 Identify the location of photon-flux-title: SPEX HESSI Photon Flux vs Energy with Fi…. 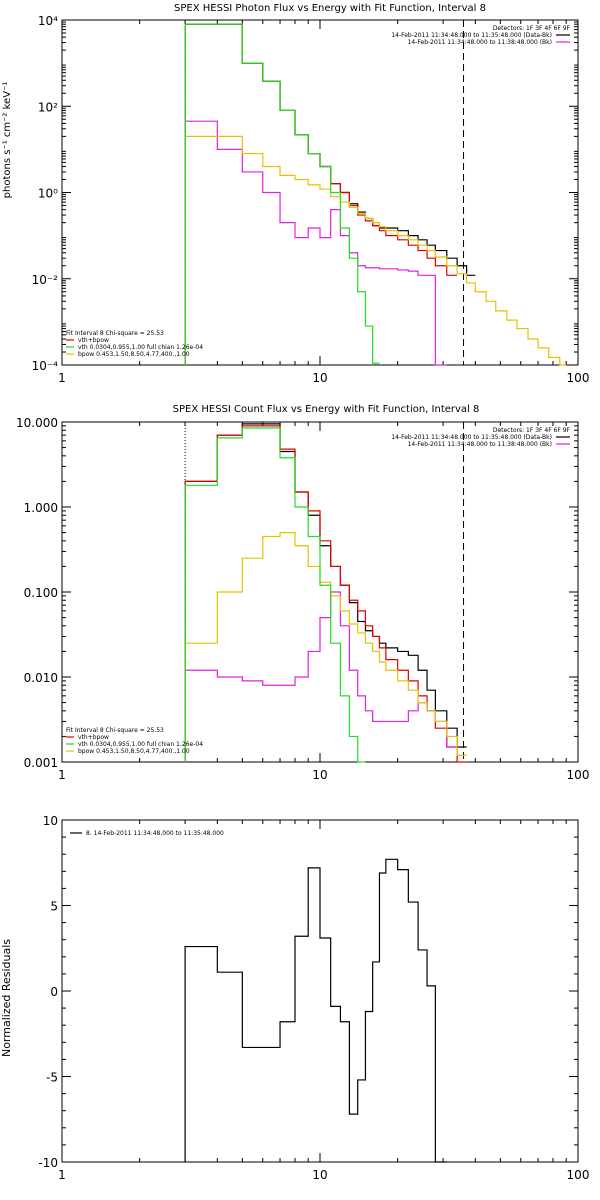
(330, 8).